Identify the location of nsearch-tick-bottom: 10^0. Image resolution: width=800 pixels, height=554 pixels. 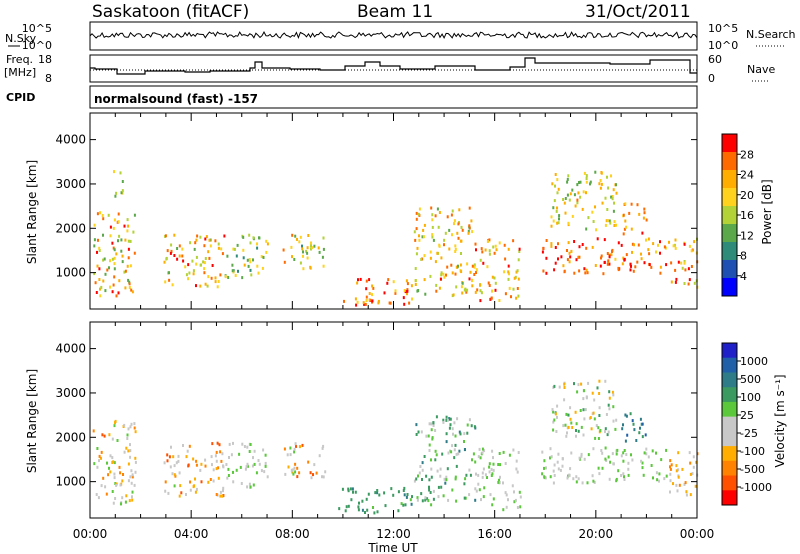
(723, 45).